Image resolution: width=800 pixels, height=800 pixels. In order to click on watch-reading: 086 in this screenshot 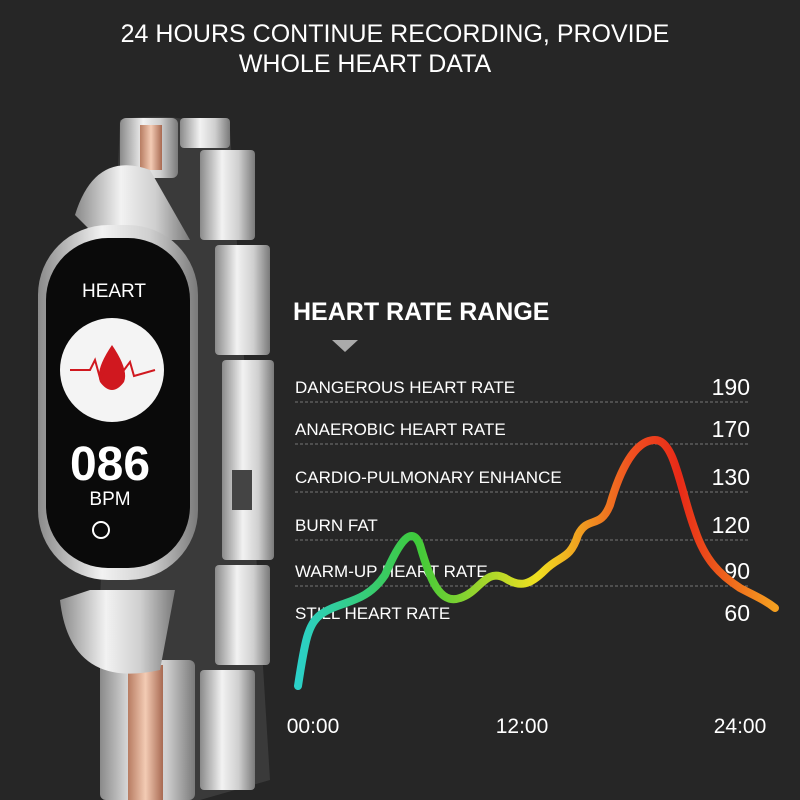, I will do `click(110, 464)`.